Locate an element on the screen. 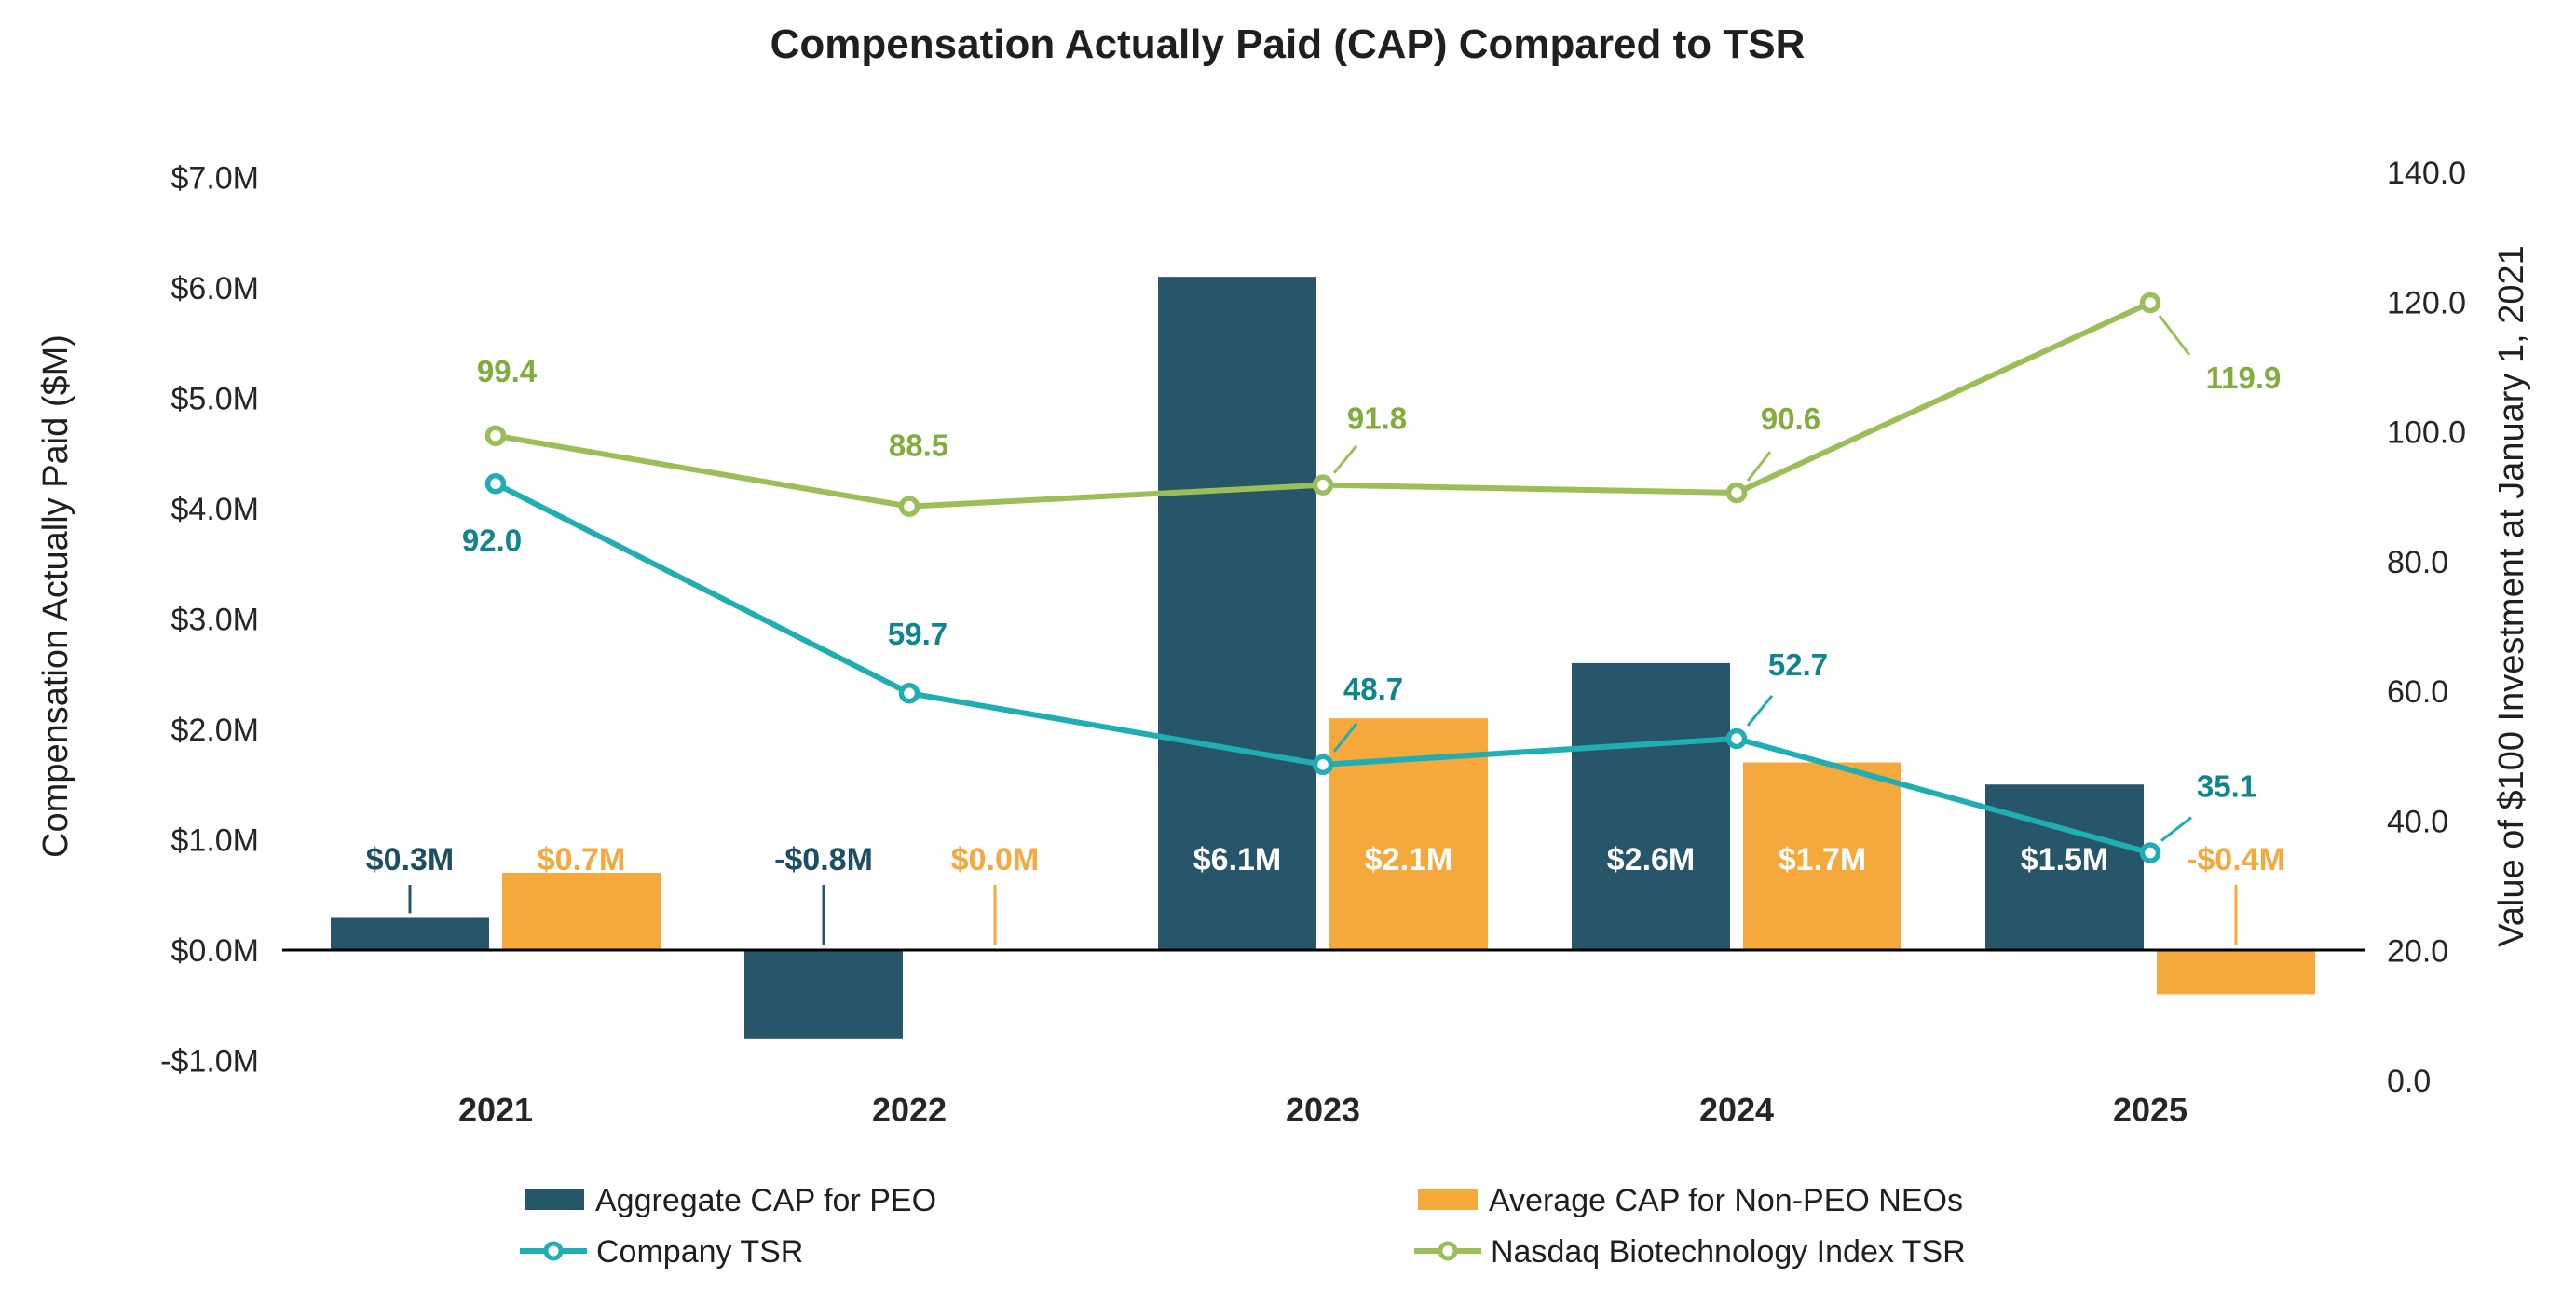  bar-value-label: $1.5M is located at coordinates (2065, 860).